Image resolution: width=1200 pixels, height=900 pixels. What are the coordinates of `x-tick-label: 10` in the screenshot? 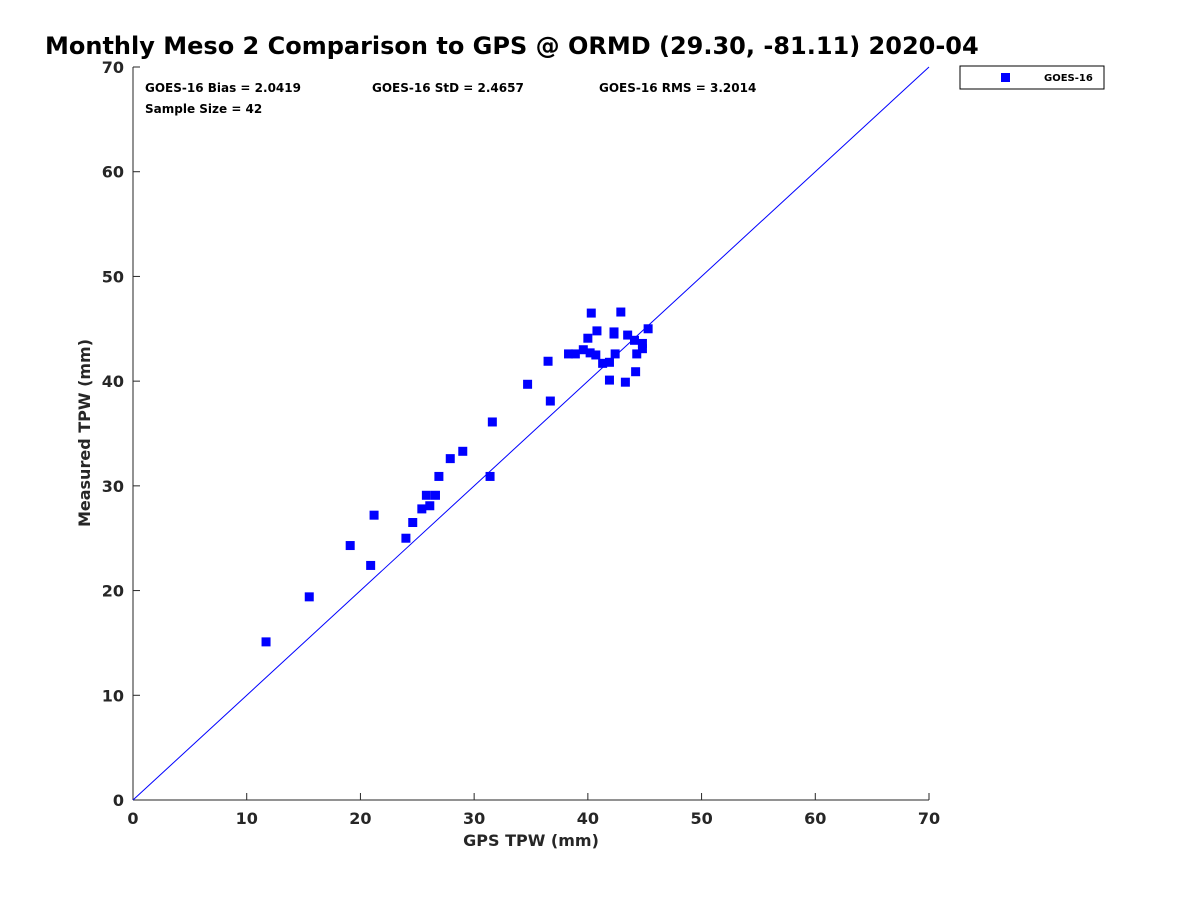 It's located at (247, 818).